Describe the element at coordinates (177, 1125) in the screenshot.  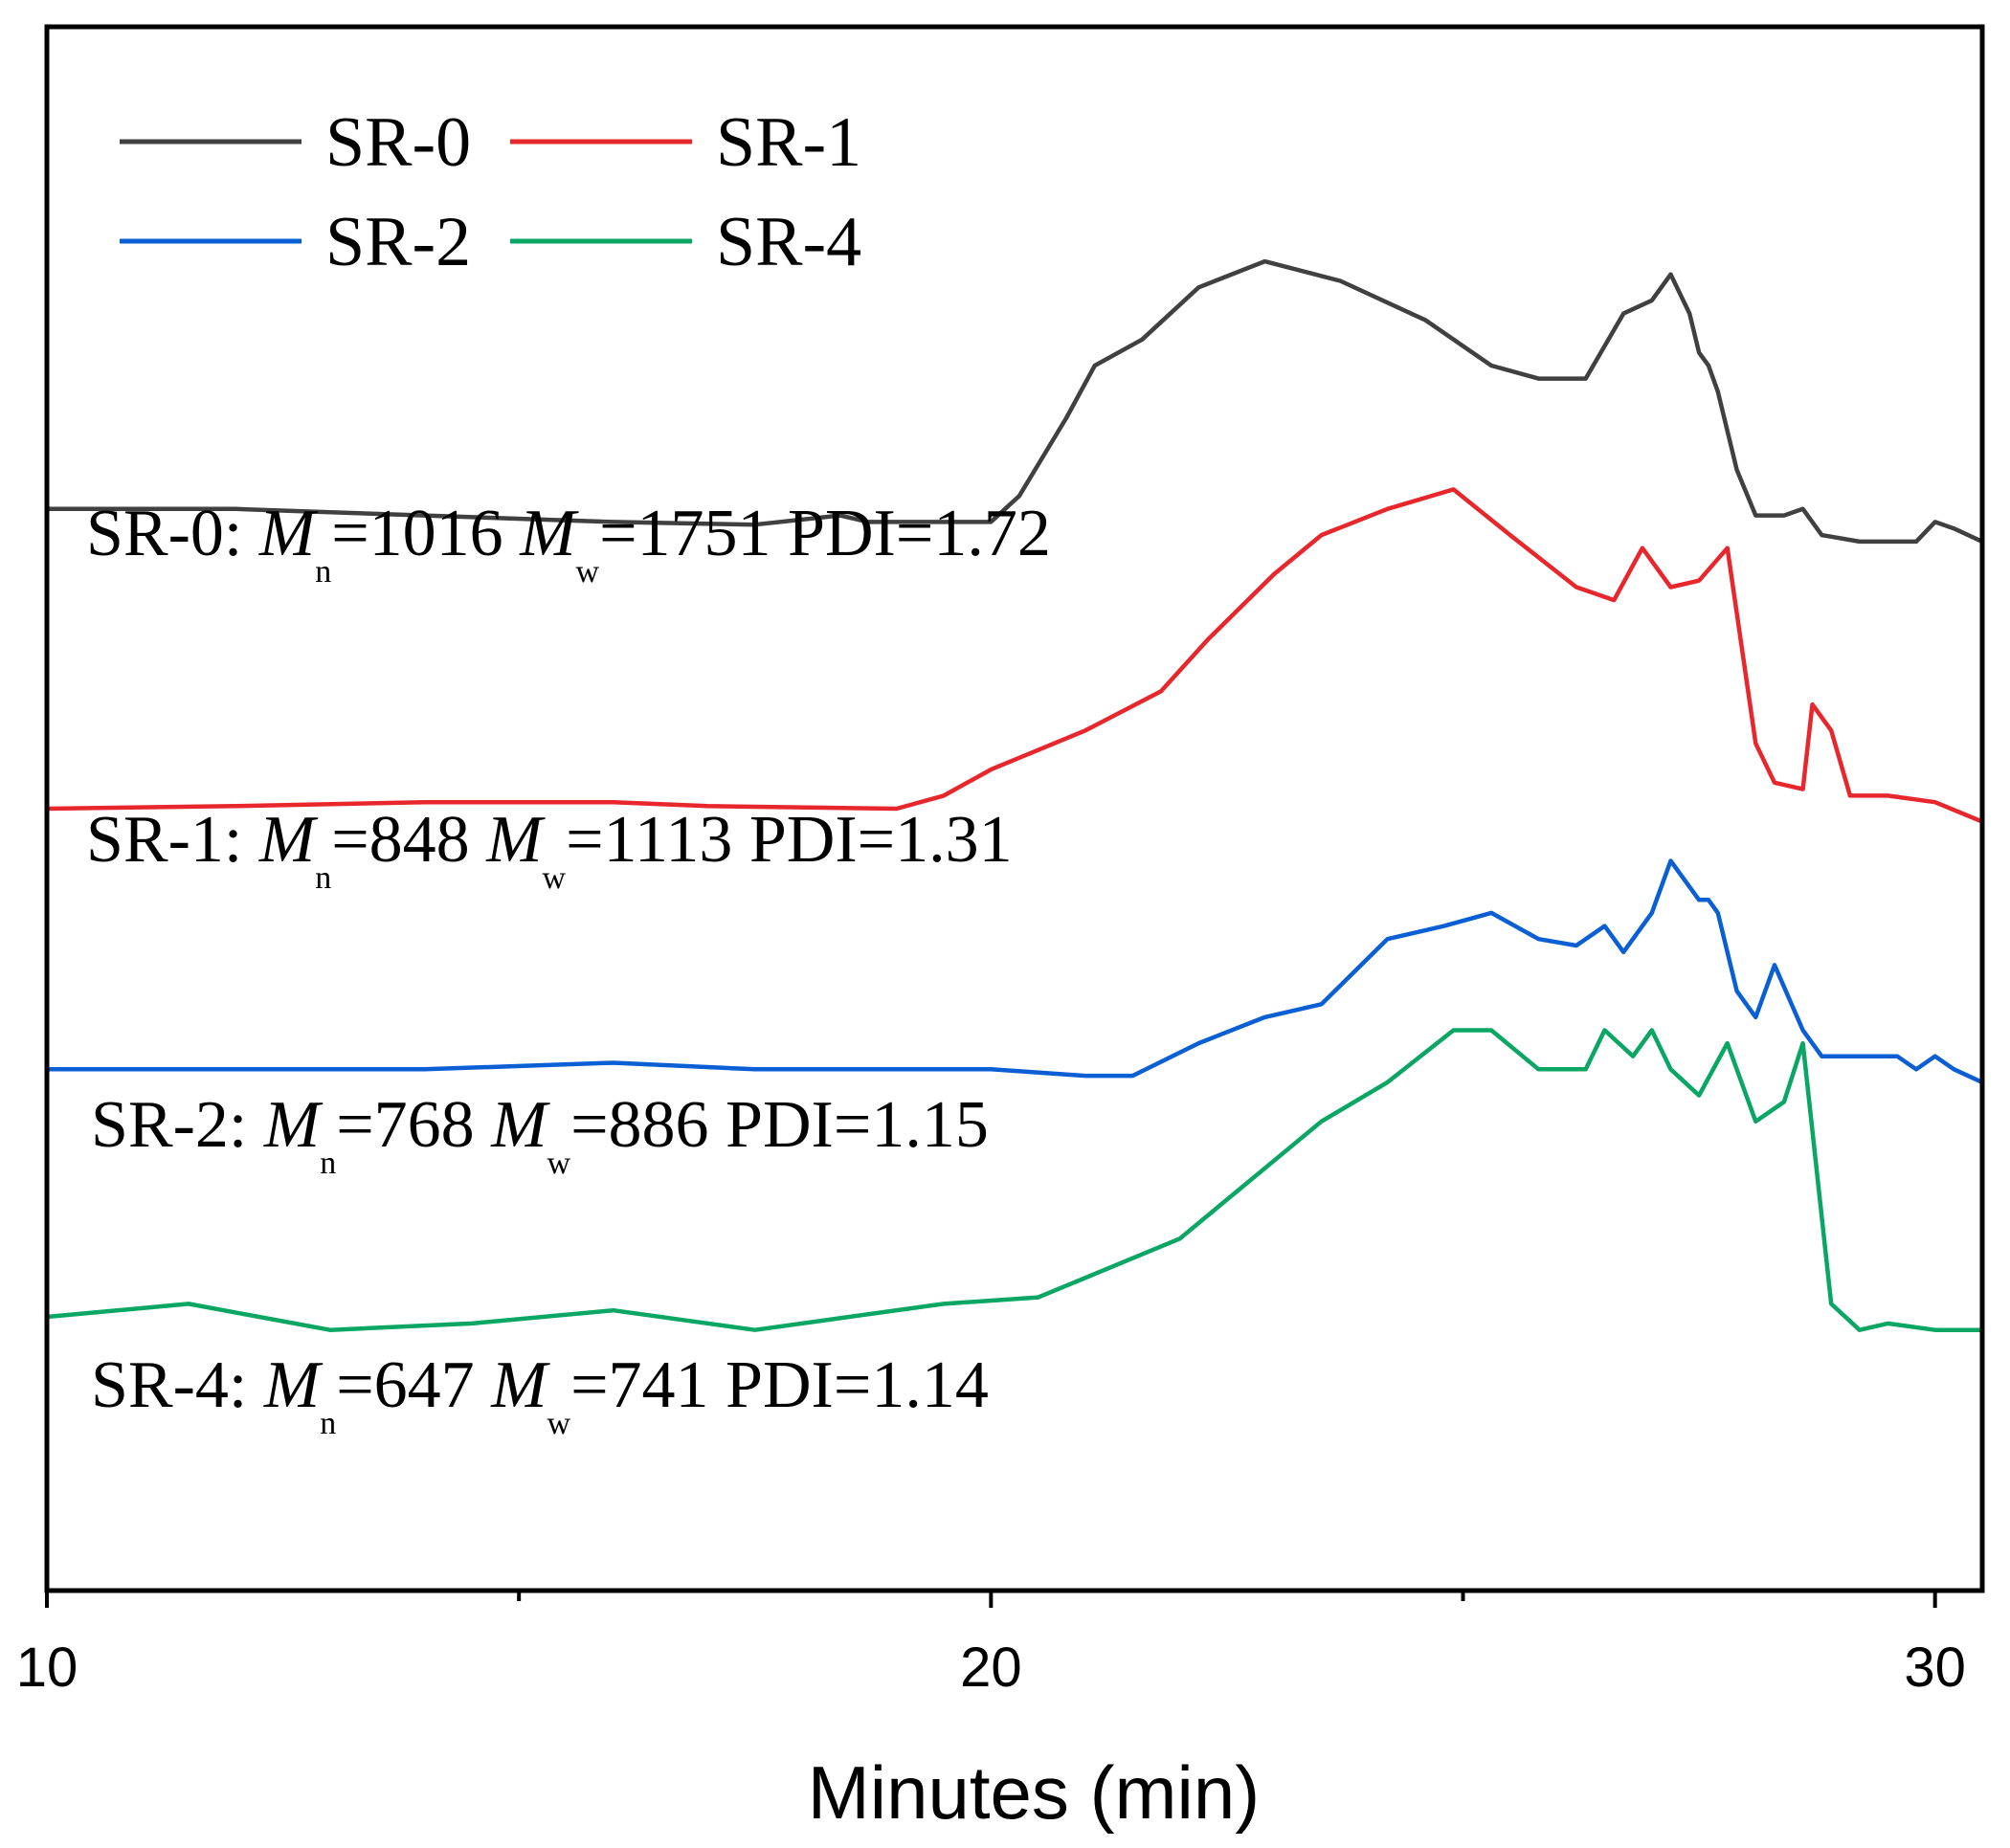
I see `annotation-sr-2-sample: SR-2:` at that location.